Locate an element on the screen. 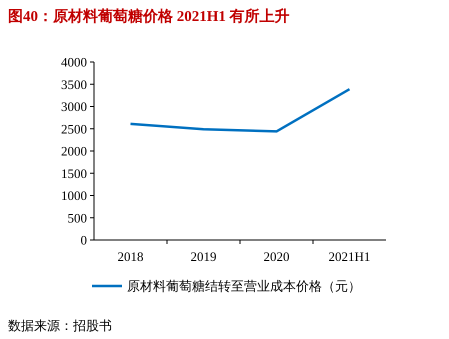  source-note: 数据来源：招股书 is located at coordinates (60, 325).